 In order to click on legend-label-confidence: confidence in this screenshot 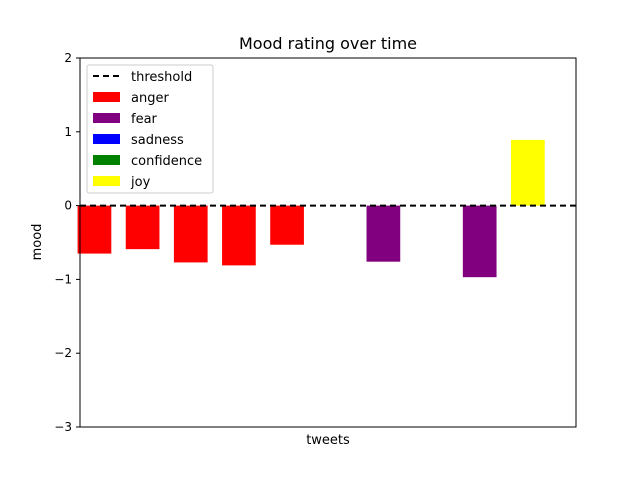, I will do `click(166, 161)`.